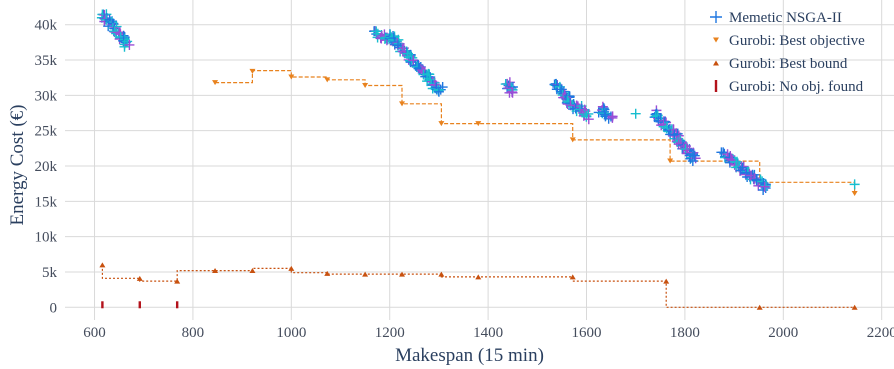 This screenshot has height=369, width=894. What do you see at coordinates (54, 308) in the screenshot?
I see `y-tick-label: 0` at bounding box center [54, 308].